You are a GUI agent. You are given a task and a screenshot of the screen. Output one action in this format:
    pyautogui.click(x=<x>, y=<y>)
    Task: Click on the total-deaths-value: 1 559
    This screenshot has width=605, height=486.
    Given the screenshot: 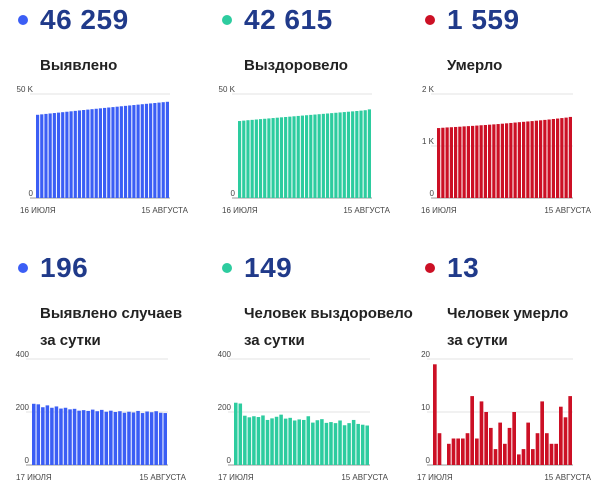 What is the action you would take?
    pyautogui.click(x=483, y=19)
    